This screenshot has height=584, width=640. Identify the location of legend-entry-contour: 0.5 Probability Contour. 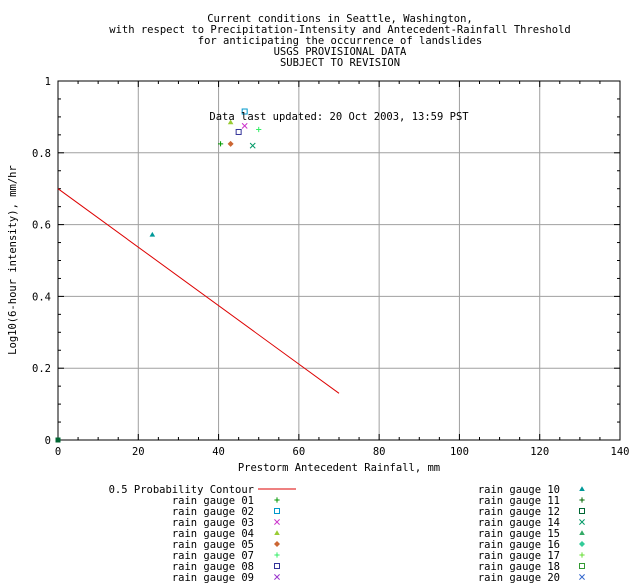
(202, 490).